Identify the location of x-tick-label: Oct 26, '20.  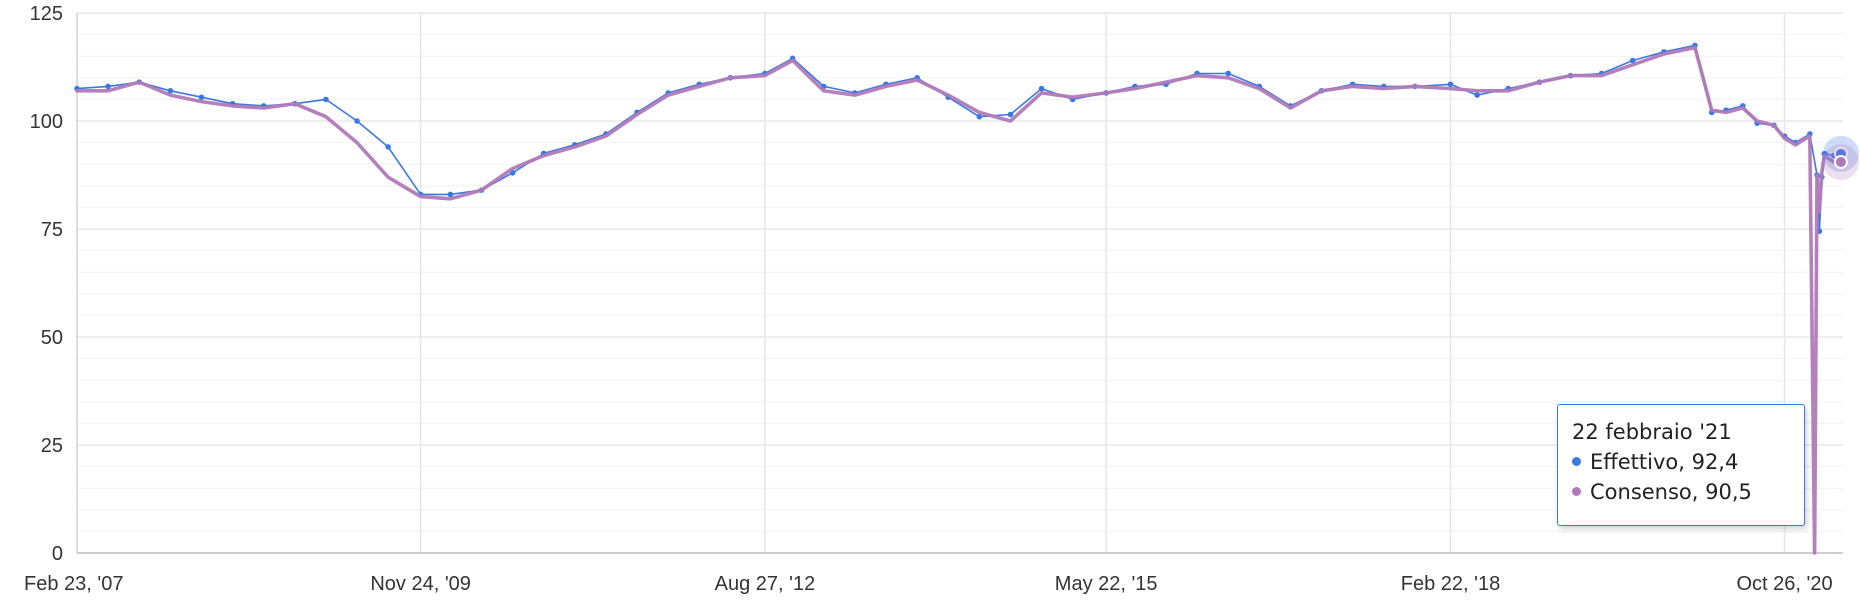
(1784, 584).